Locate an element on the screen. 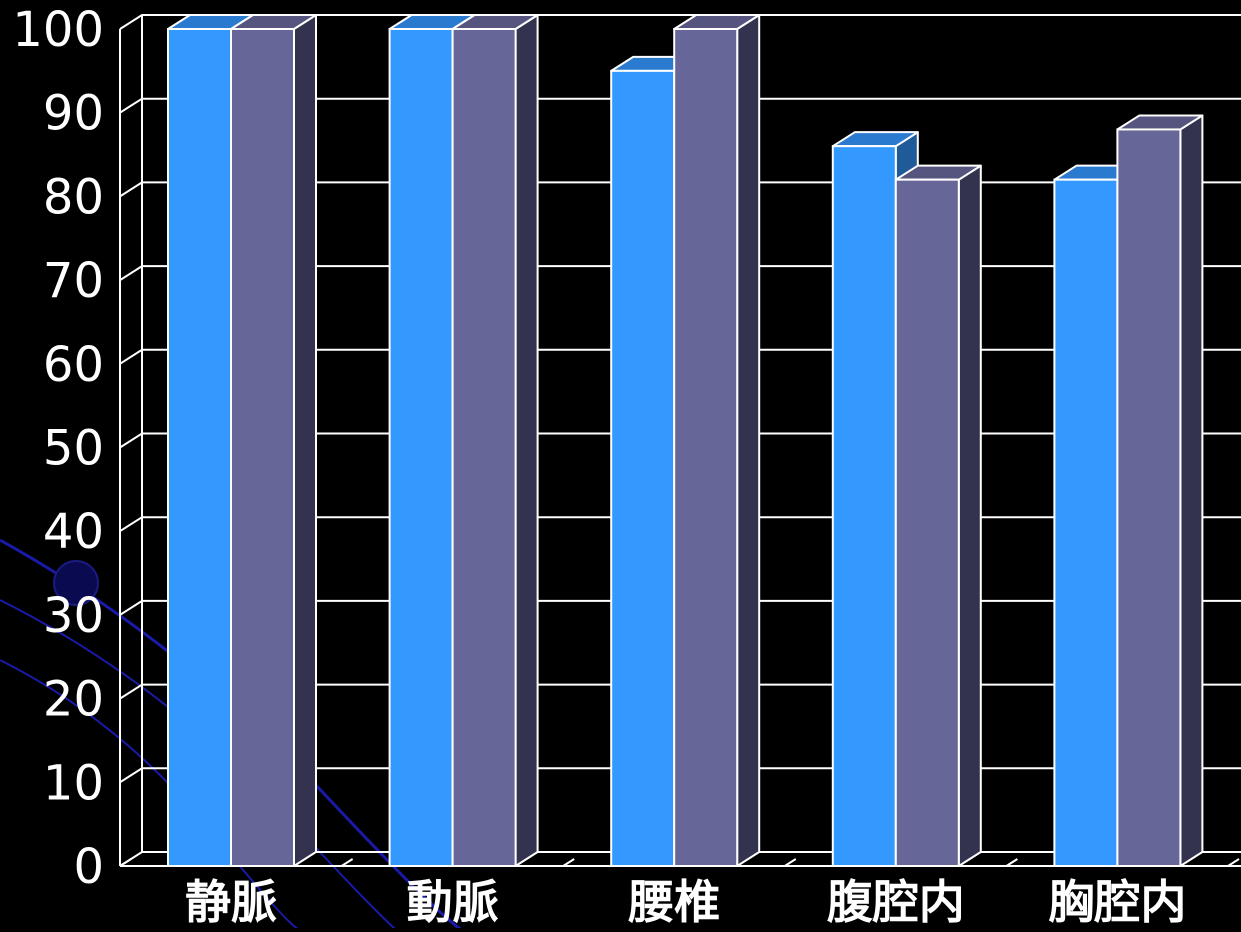 The image size is (1241, 932). y-tick-label: 20 is located at coordinates (73, 700).